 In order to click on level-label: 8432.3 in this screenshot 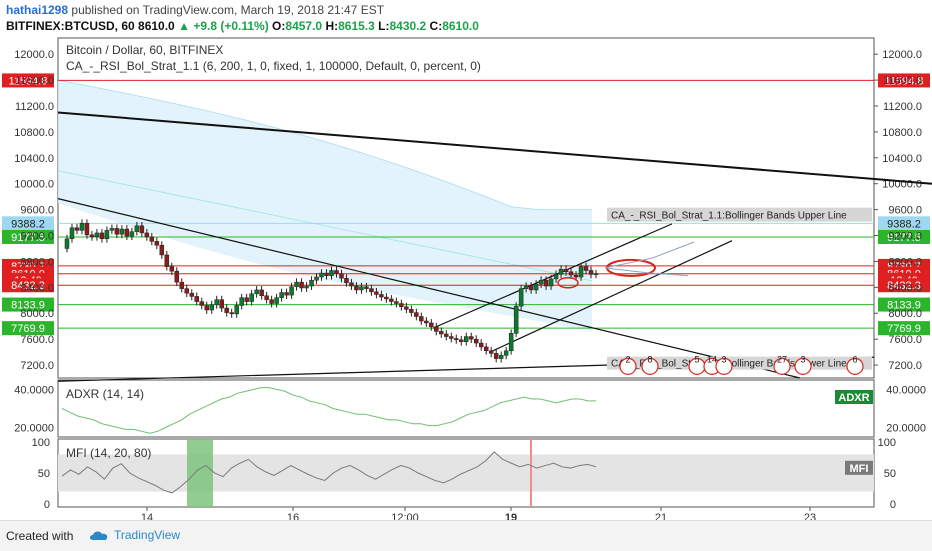, I will do `click(28, 286)`.